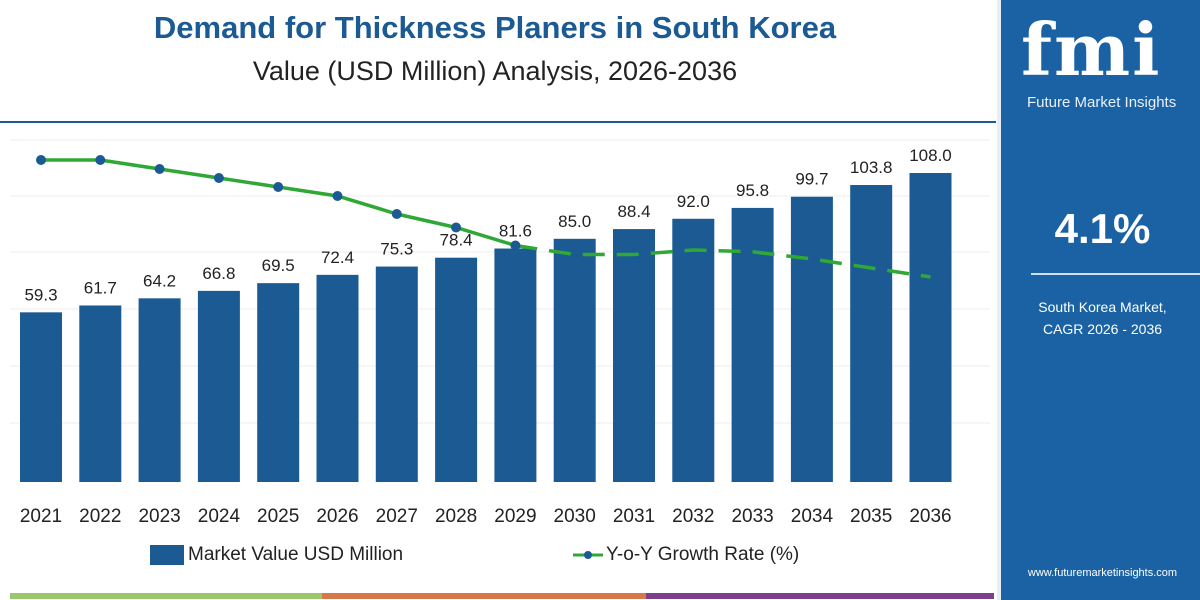  I want to click on cagr-label-line1: South Korea Market,, so click(1102, 307).